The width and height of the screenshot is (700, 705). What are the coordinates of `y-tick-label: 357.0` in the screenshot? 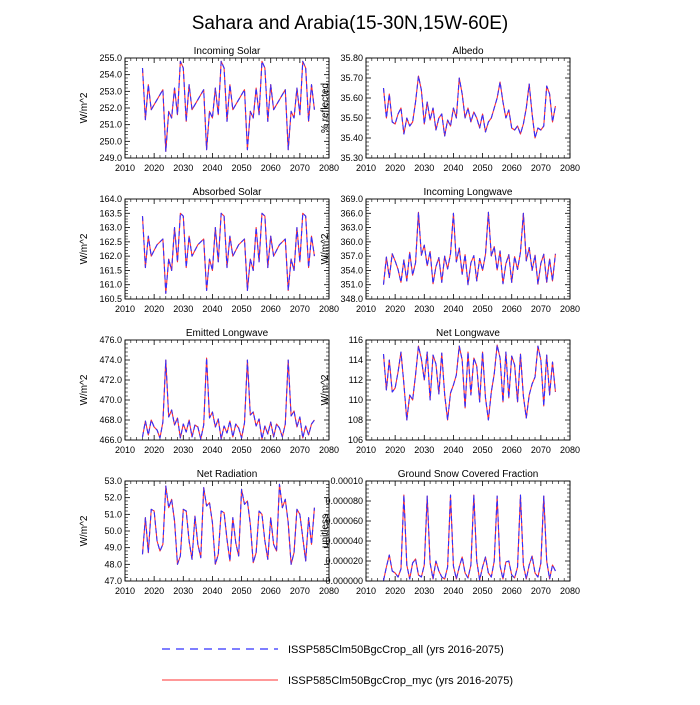 It's located at (351, 256).